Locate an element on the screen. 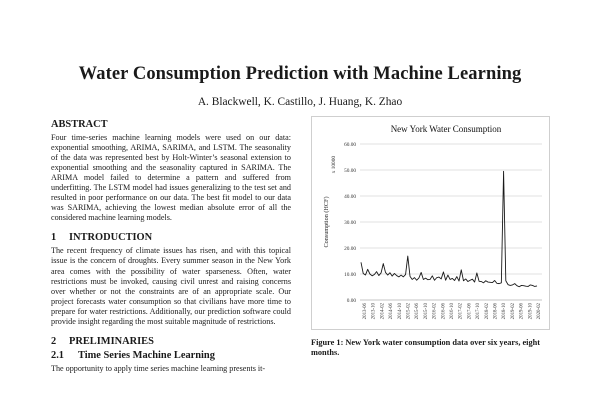 The width and height of the screenshot is (600, 402). x-tick-label: 2013-06 is located at coordinates (365, 310).